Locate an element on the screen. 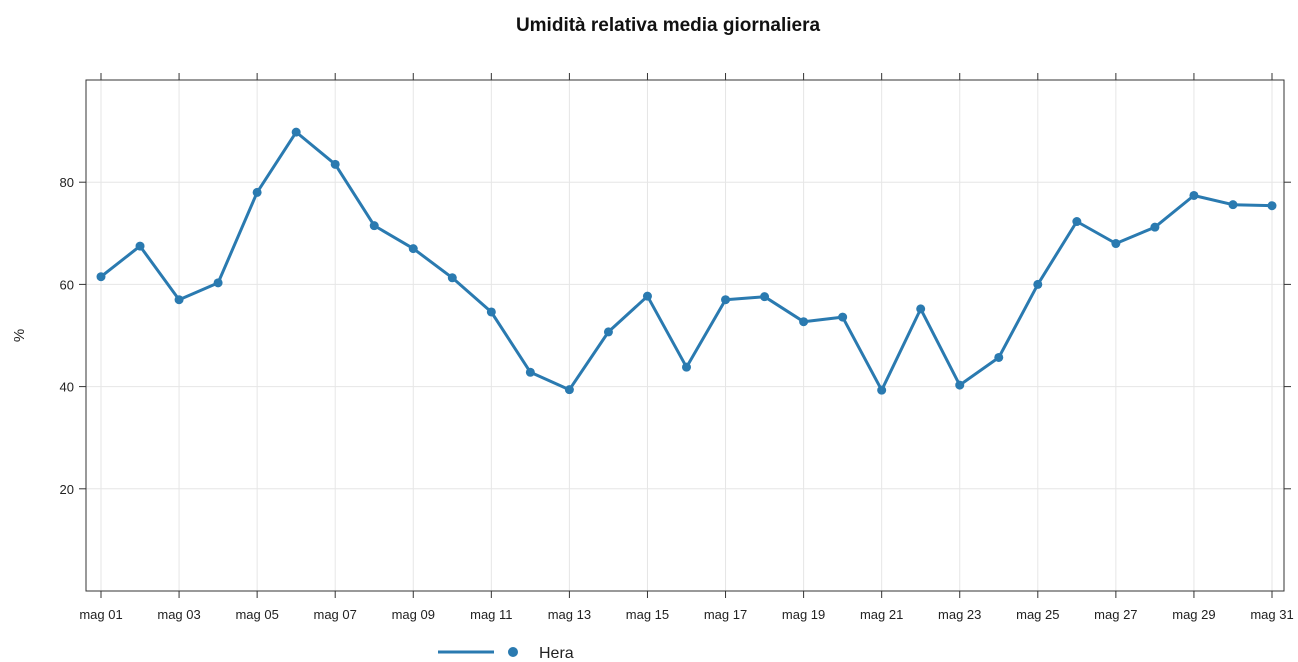 This screenshot has height=662, width=1298. x-tick-label: mag 11 is located at coordinates (491, 614).